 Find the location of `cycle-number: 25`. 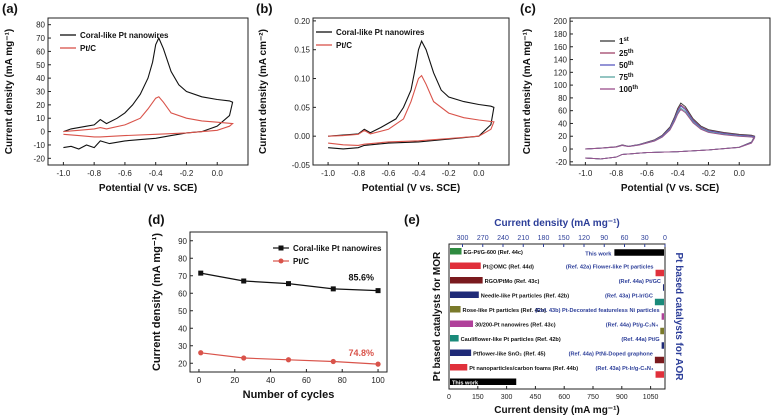

cycle-number: 25 is located at coordinates (623, 53).